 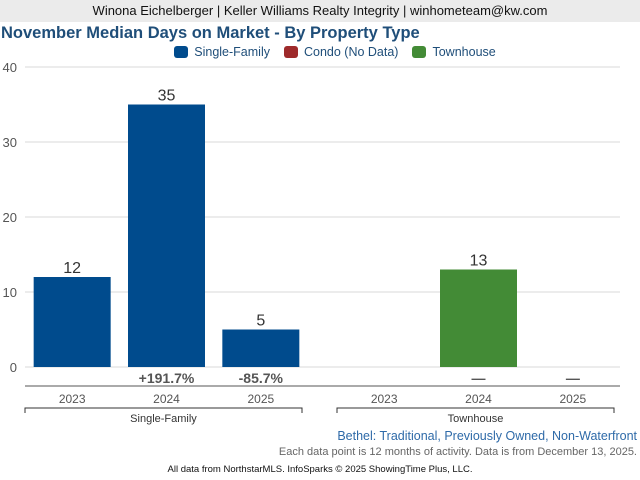 I want to click on legend-label: Townhouse, so click(x=464, y=52).